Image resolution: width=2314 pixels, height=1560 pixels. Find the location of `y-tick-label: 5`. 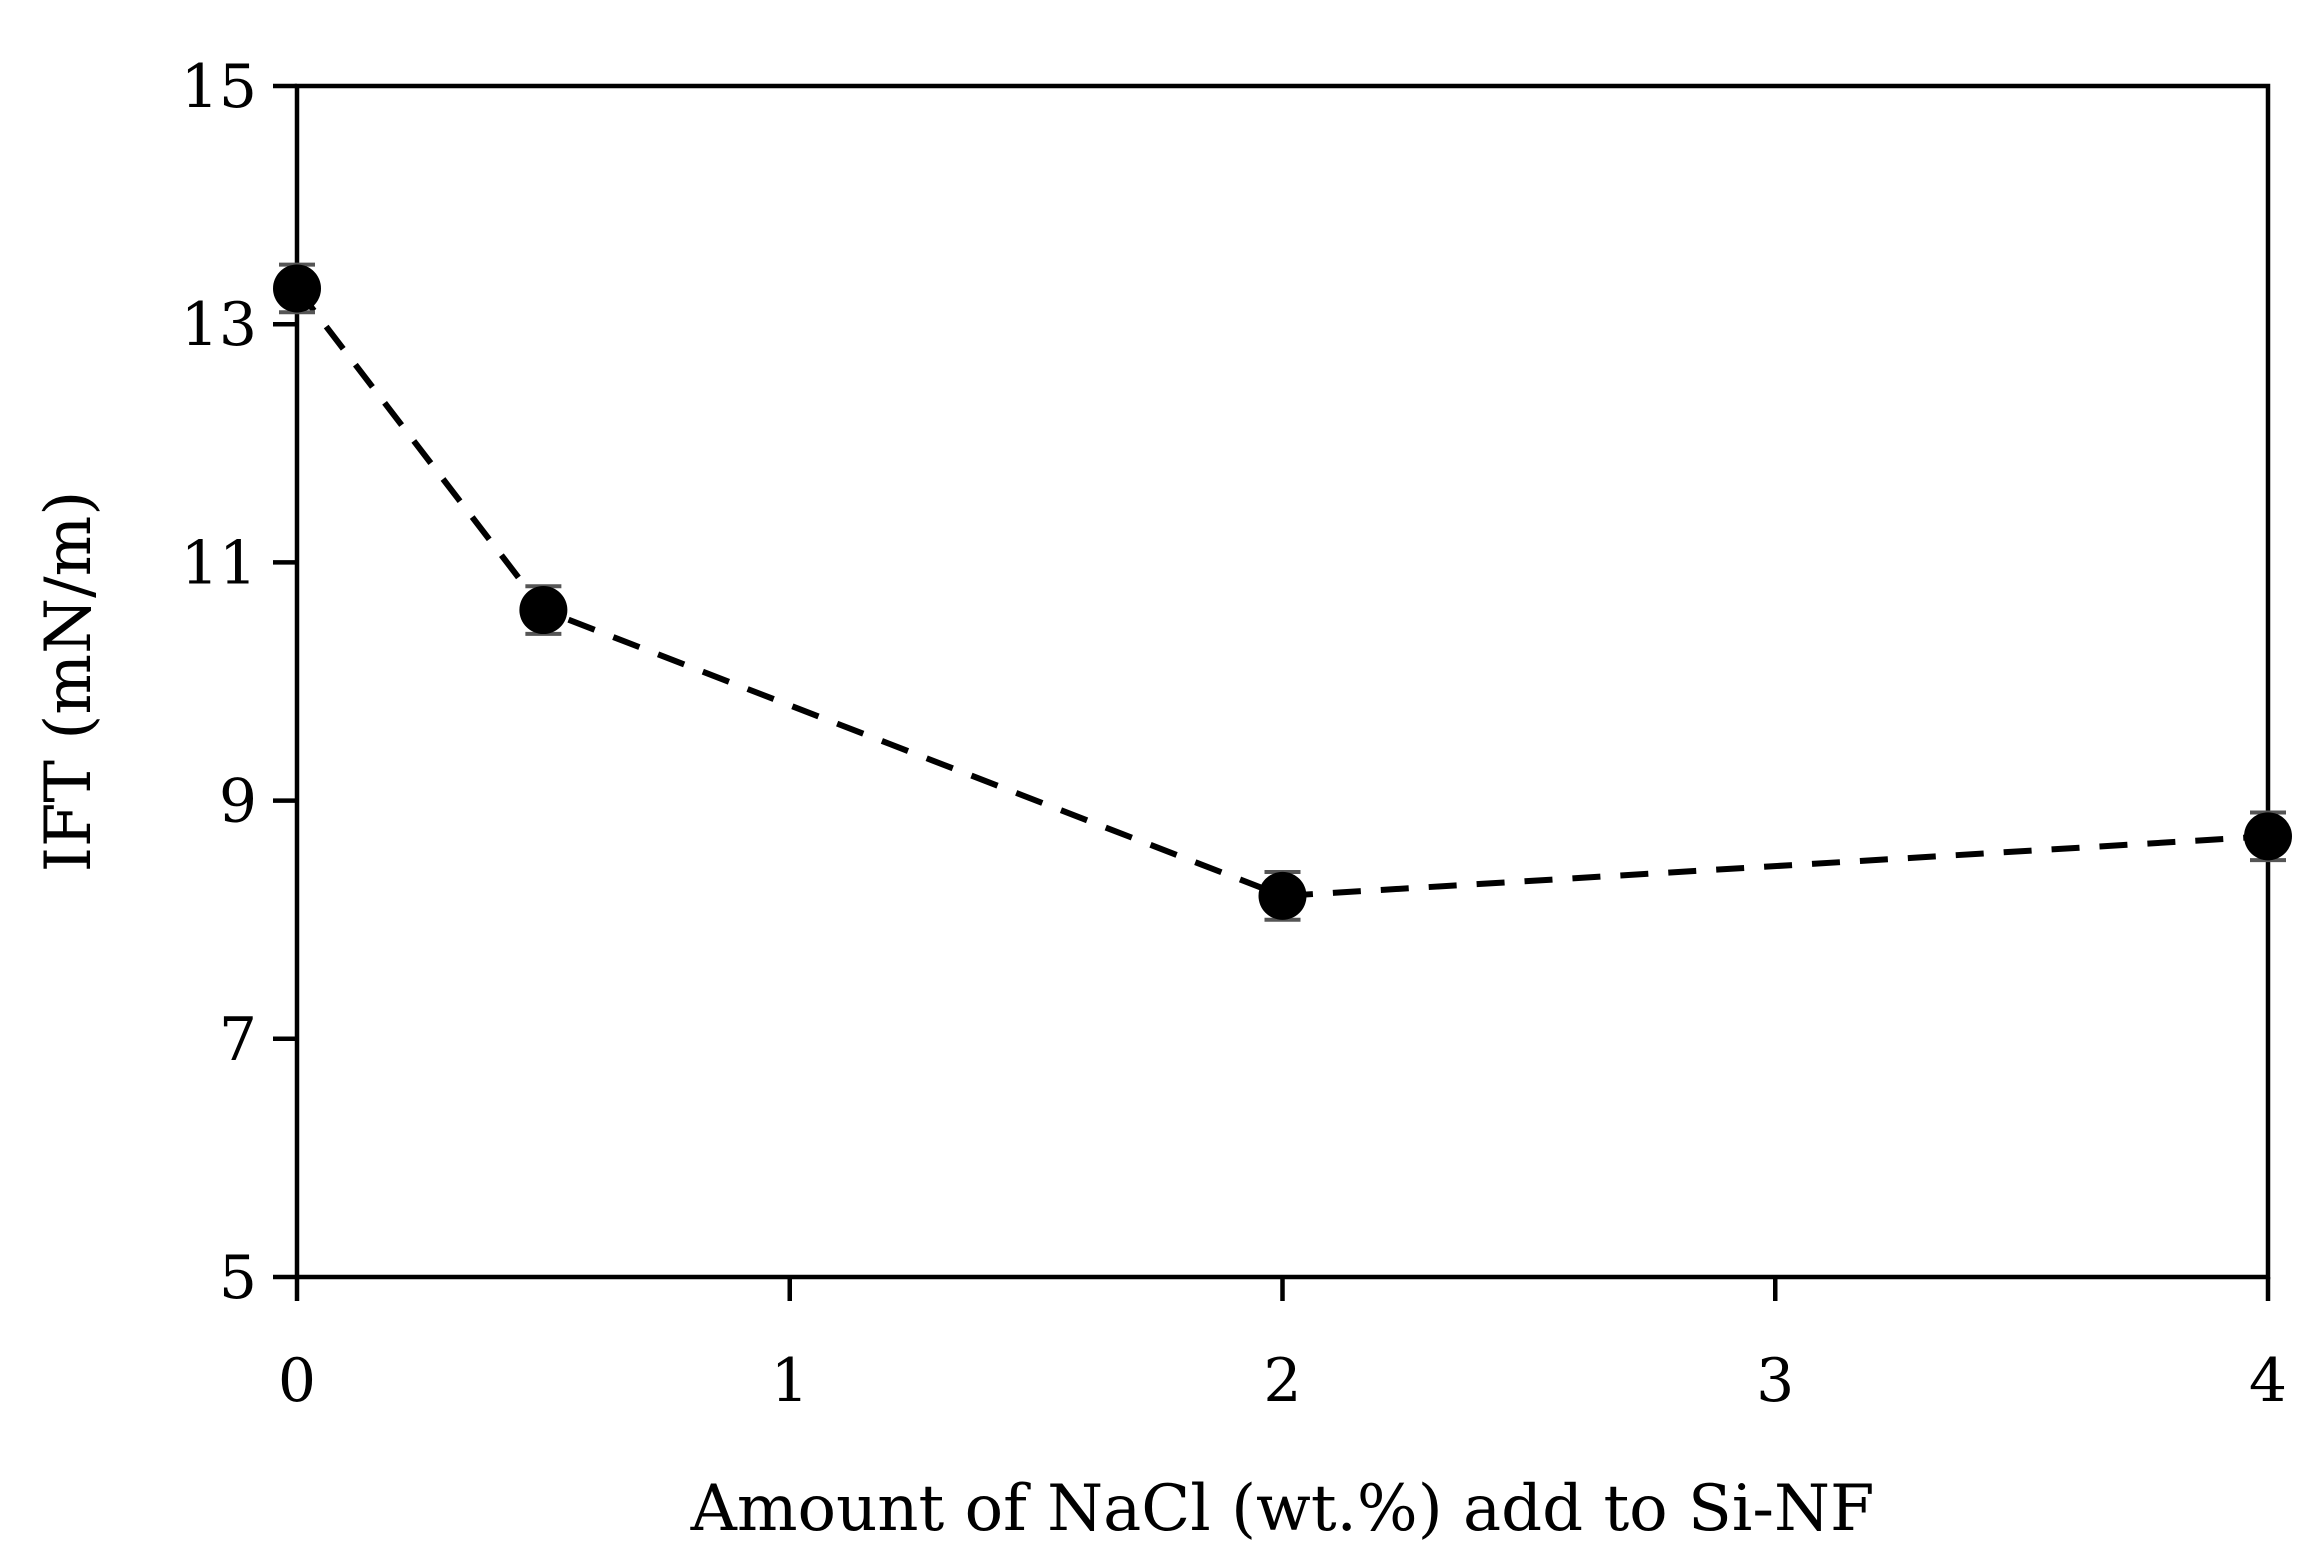

y-tick-label: 5 is located at coordinates (238, 1278).